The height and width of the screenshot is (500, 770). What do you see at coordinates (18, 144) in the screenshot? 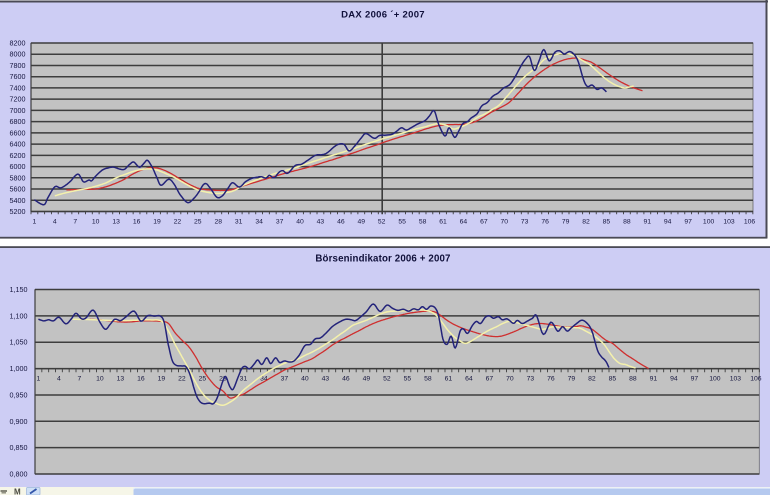
I see `svg-text: 6400` at bounding box center [18, 144].